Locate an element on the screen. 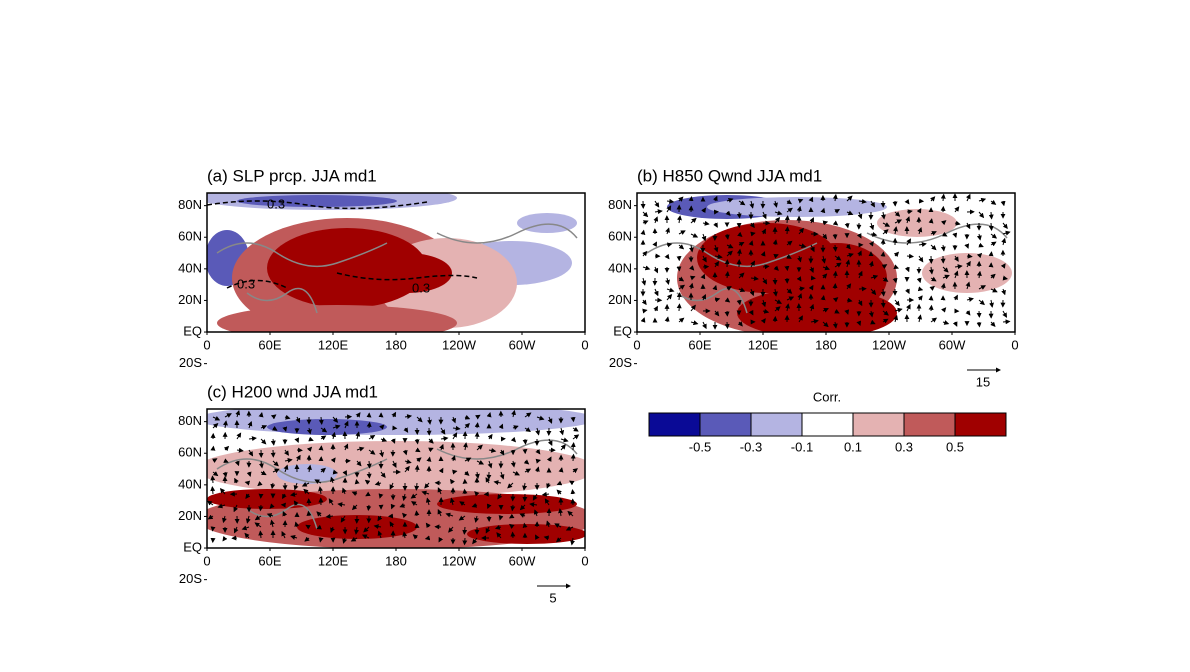  reference-label: 15 is located at coordinates (983, 381).